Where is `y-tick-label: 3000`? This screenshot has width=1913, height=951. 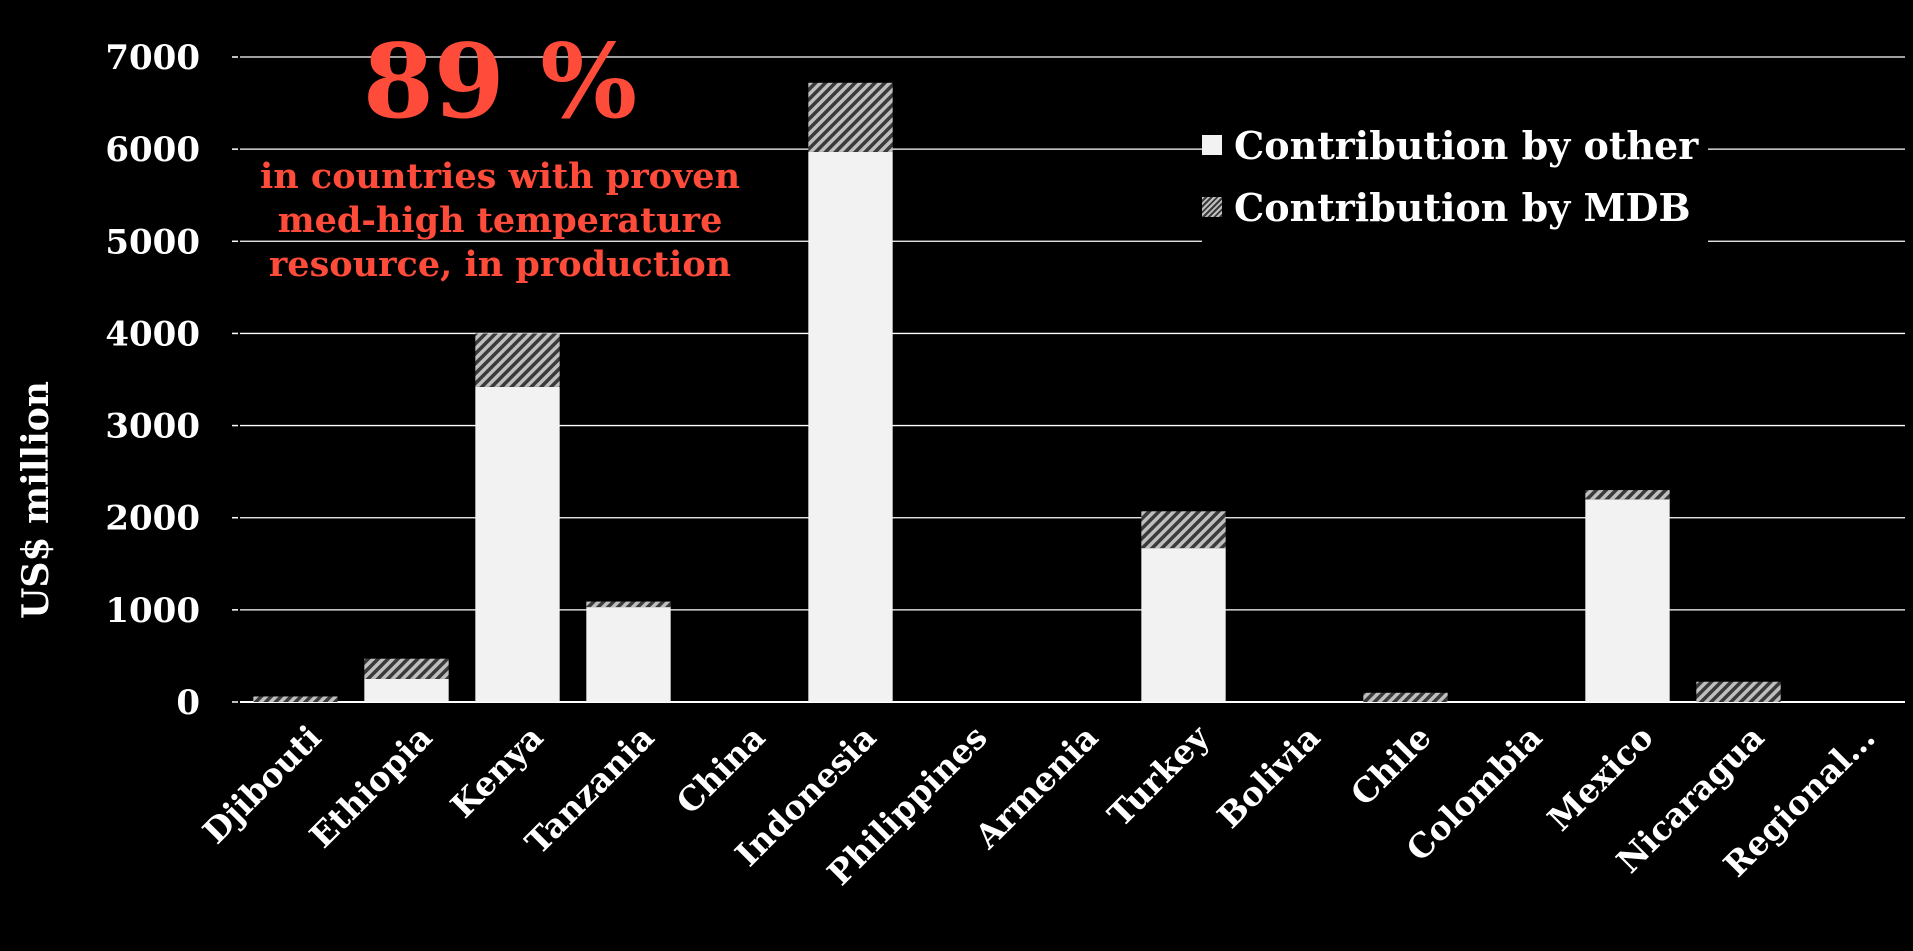
y-tick-label: 3000 is located at coordinates (152, 427).